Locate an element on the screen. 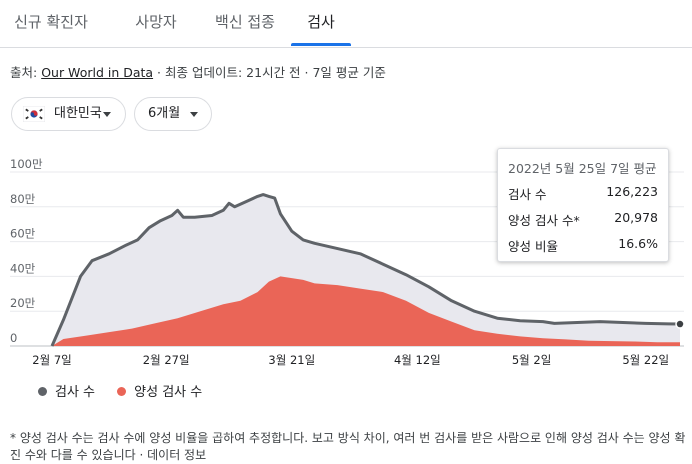 This screenshot has height=464, width=692. tab-deaths: 사망자 is located at coordinates (156, 22).